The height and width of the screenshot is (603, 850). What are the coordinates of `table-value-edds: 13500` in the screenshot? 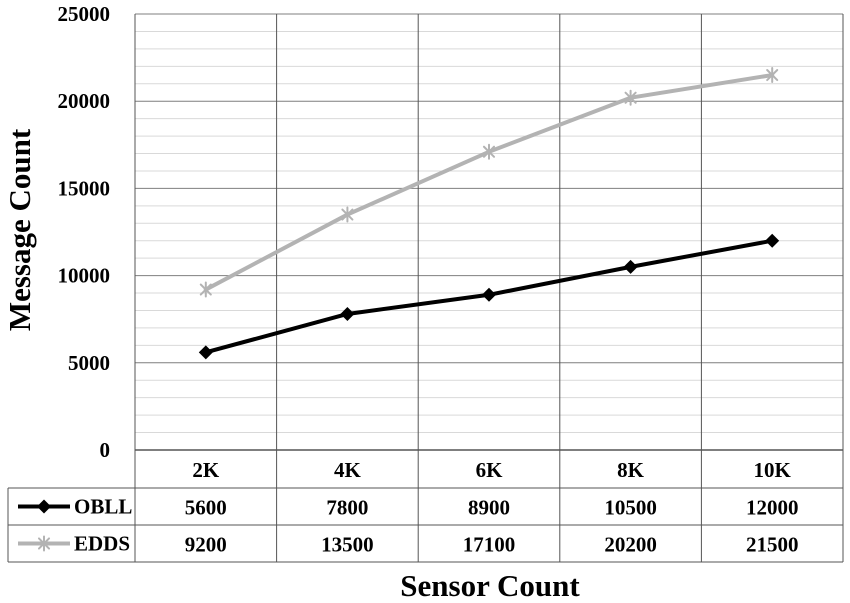 It's located at (347, 545).